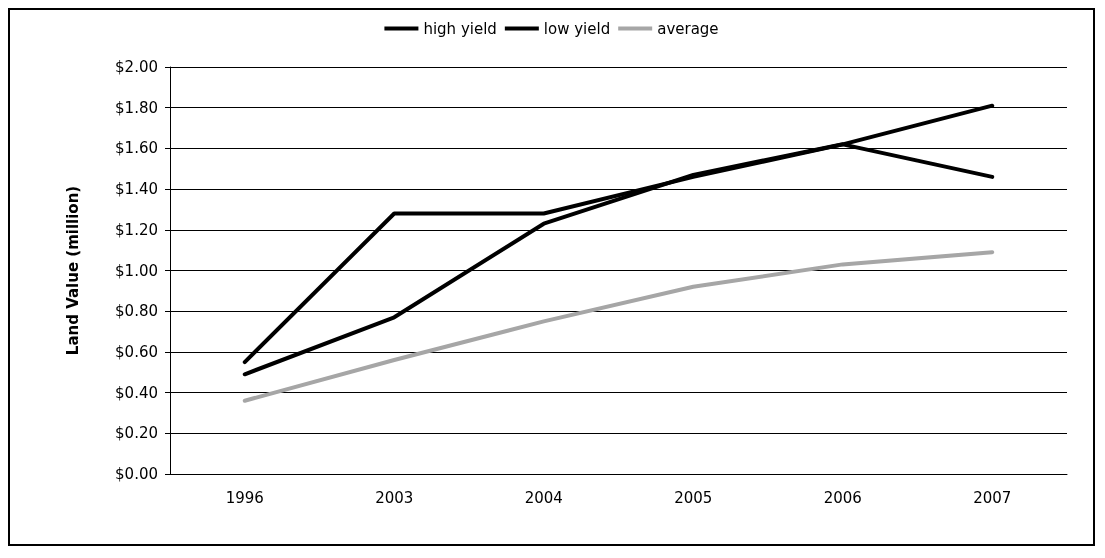  Describe the element at coordinates (136, 229) in the screenshot. I see `y-tick-label: $1.20` at that location.